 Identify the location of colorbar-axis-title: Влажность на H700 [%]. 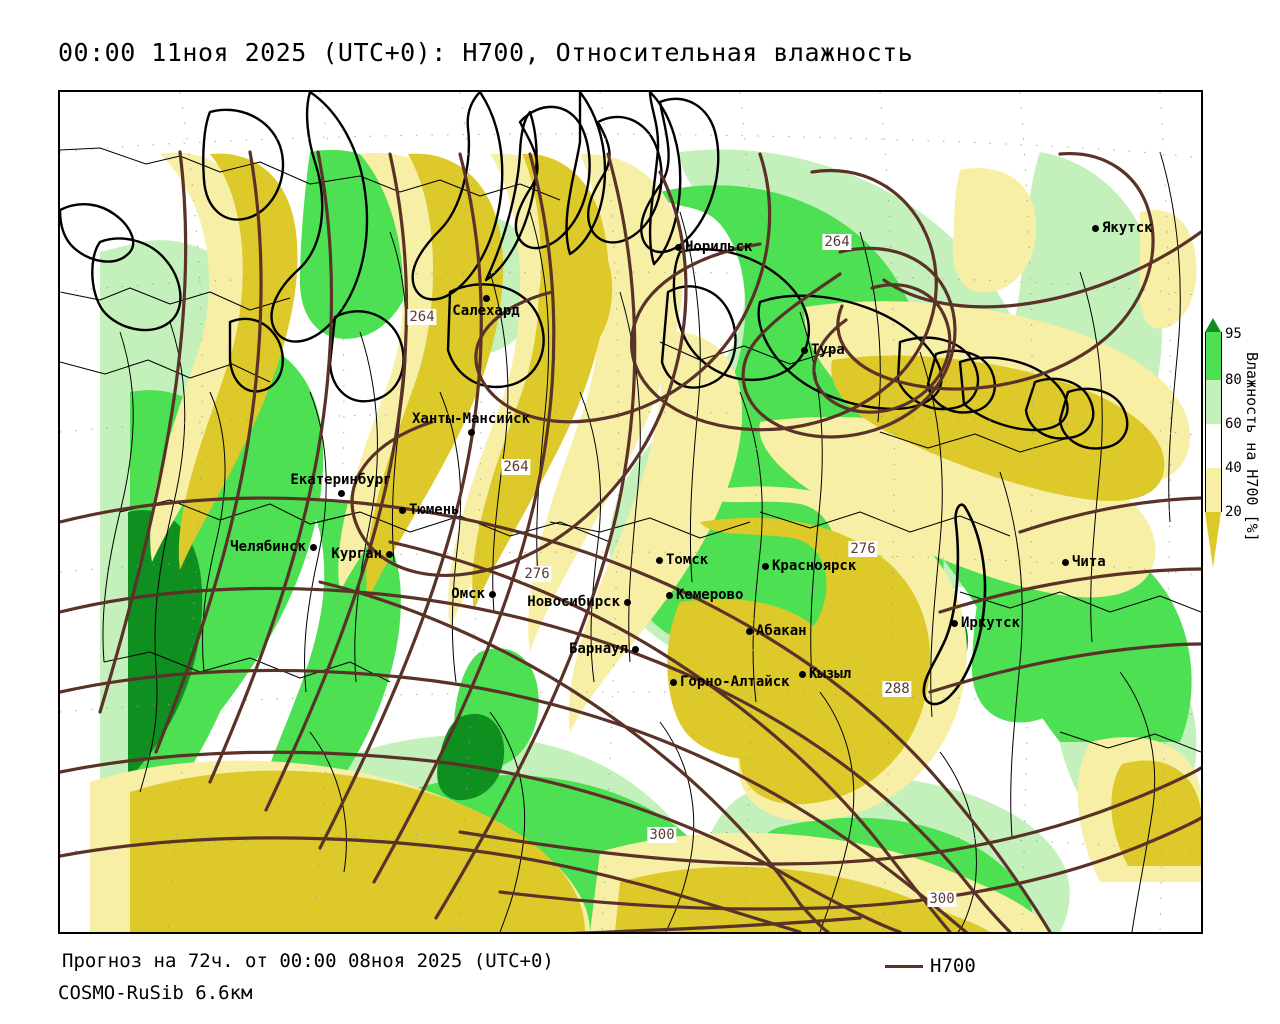
(1252, 447).